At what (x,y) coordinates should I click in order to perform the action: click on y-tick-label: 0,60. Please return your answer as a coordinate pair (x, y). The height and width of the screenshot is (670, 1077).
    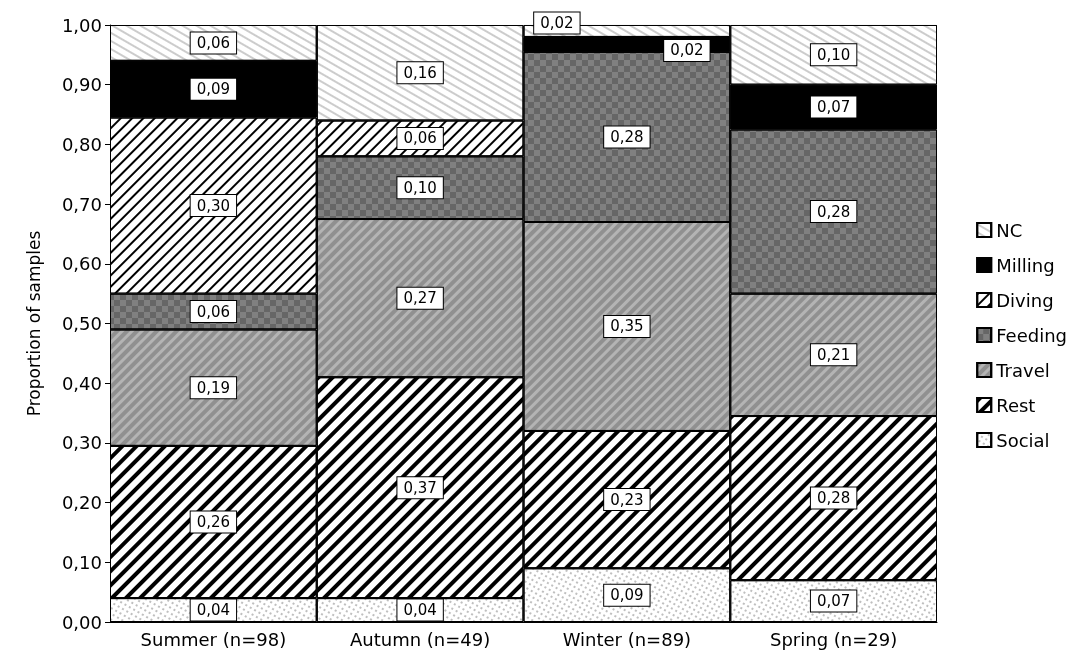
    Looking at the image, I should click on (81, 264).